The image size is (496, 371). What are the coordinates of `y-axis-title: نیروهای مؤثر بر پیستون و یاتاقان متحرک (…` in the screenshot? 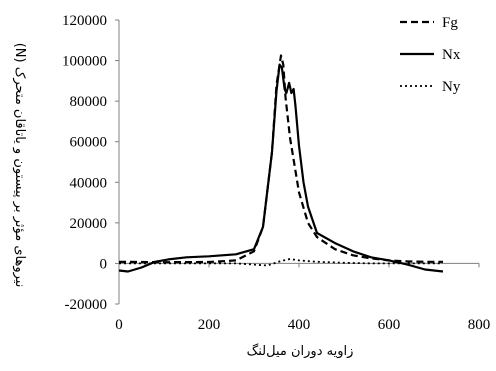 It's located at (19, 165).